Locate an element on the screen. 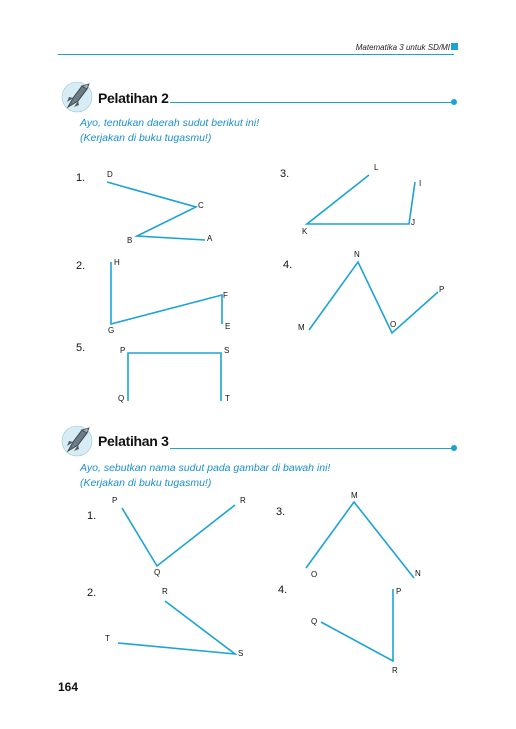 The height and width of the screenshot is (729, 516). problem-number: 5. is located at coordinates (81, 348).